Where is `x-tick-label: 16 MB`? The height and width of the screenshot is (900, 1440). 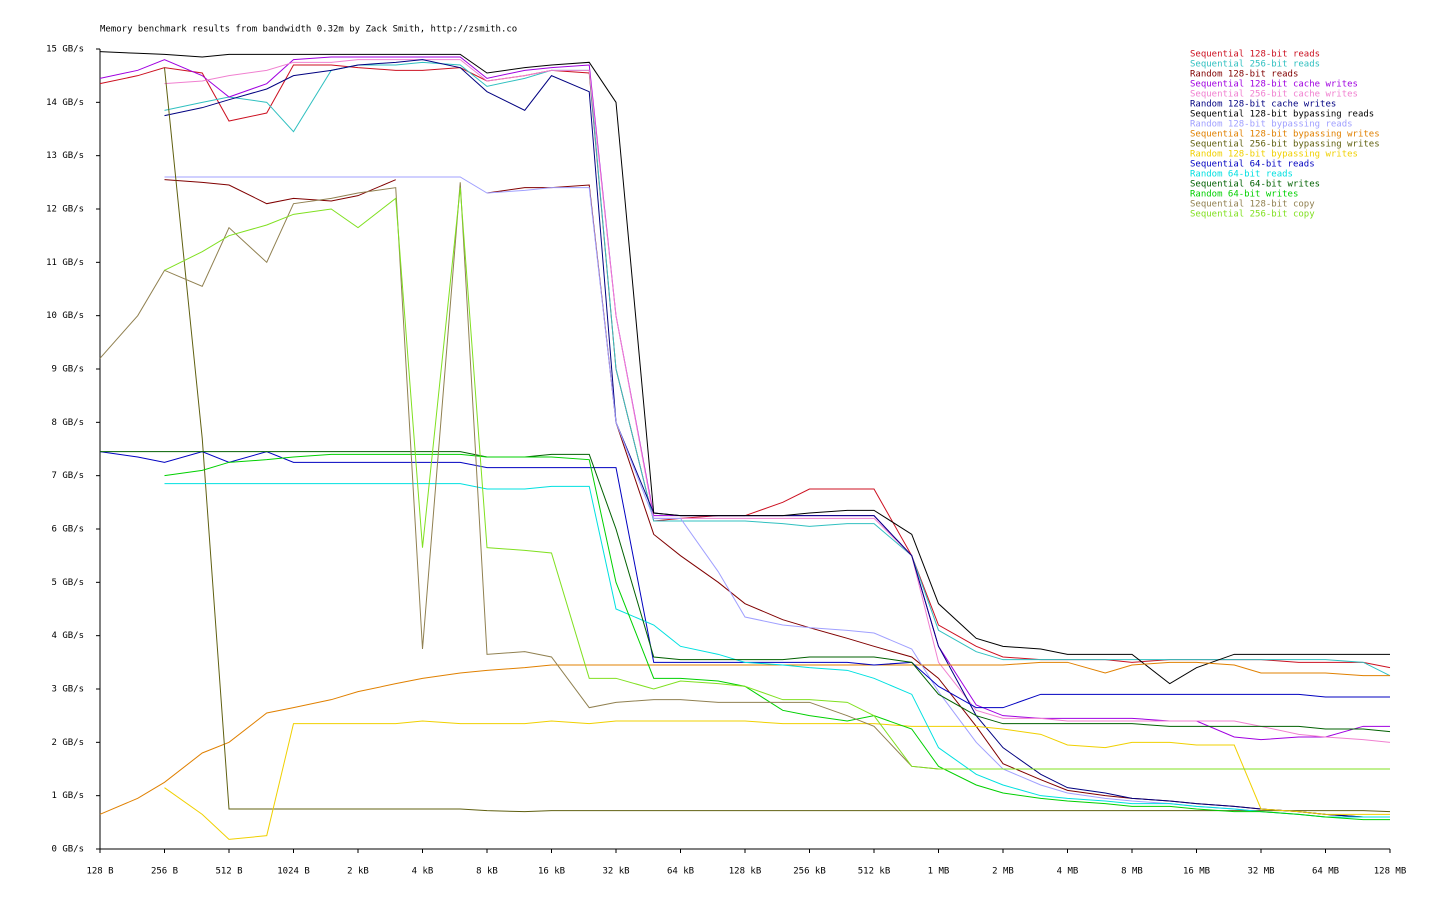
x-tick-label: 16 MB is located at coordinates (1196, 872).